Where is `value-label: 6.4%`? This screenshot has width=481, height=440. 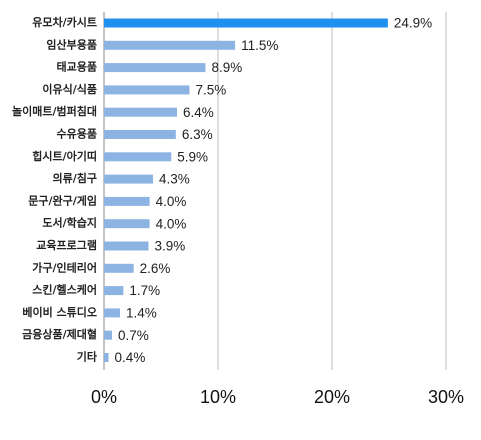 value-label: 6.4% is located at coordinates (198, 112).